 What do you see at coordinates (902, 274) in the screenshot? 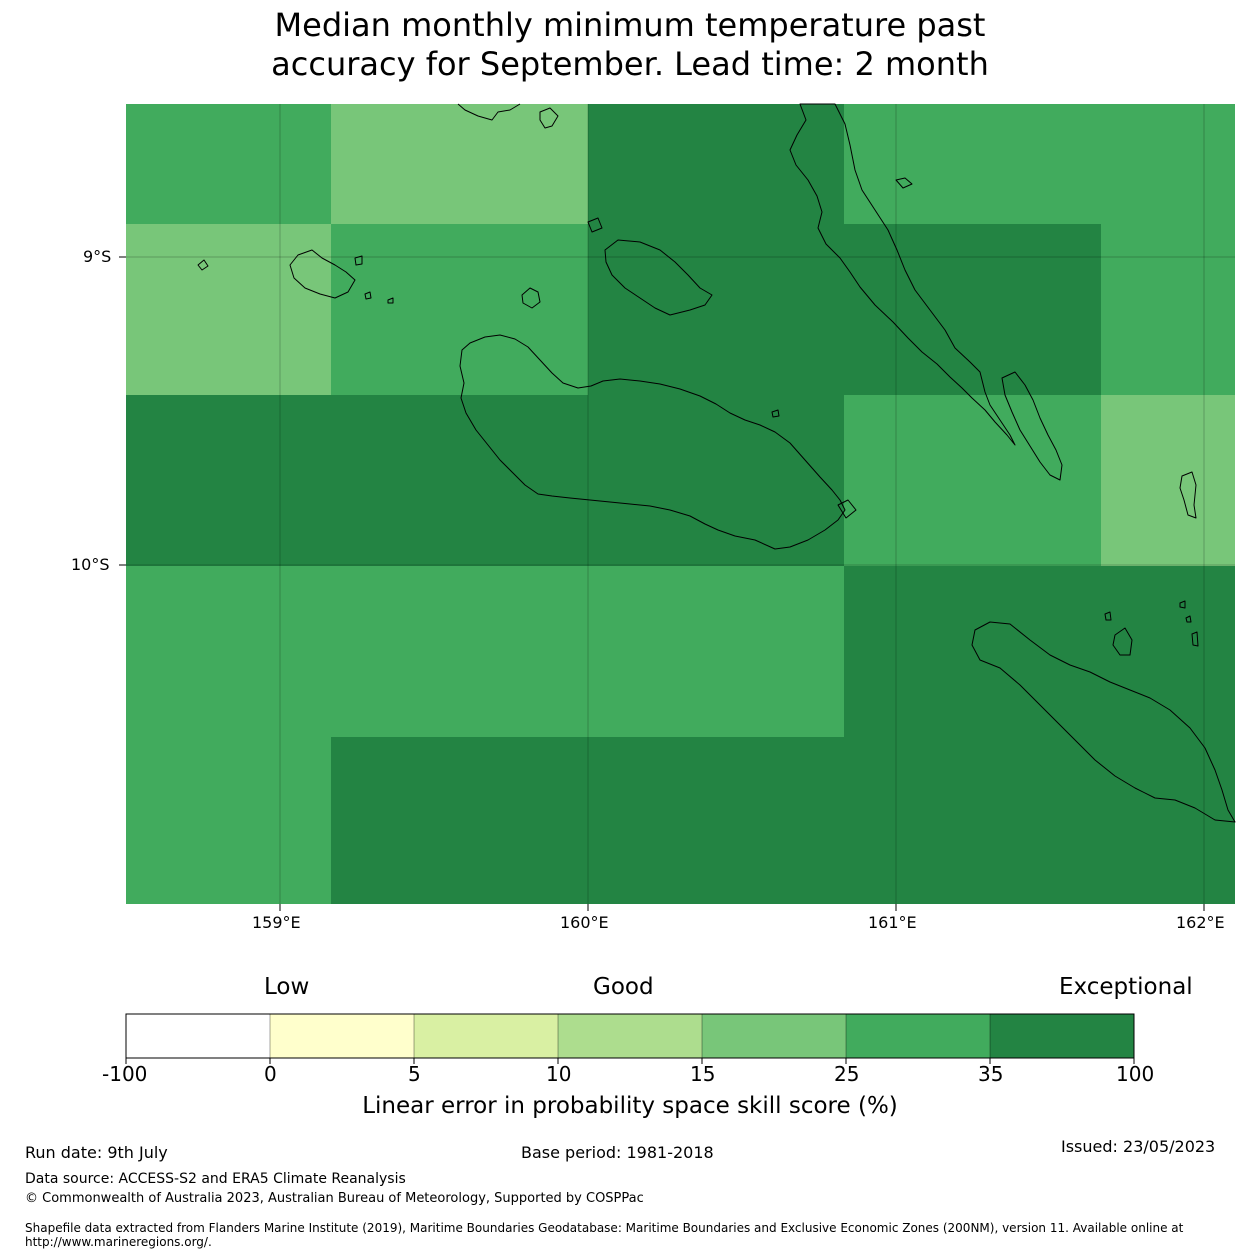
I see `coastline-santa-isabel` at bounding box center [902, 274].